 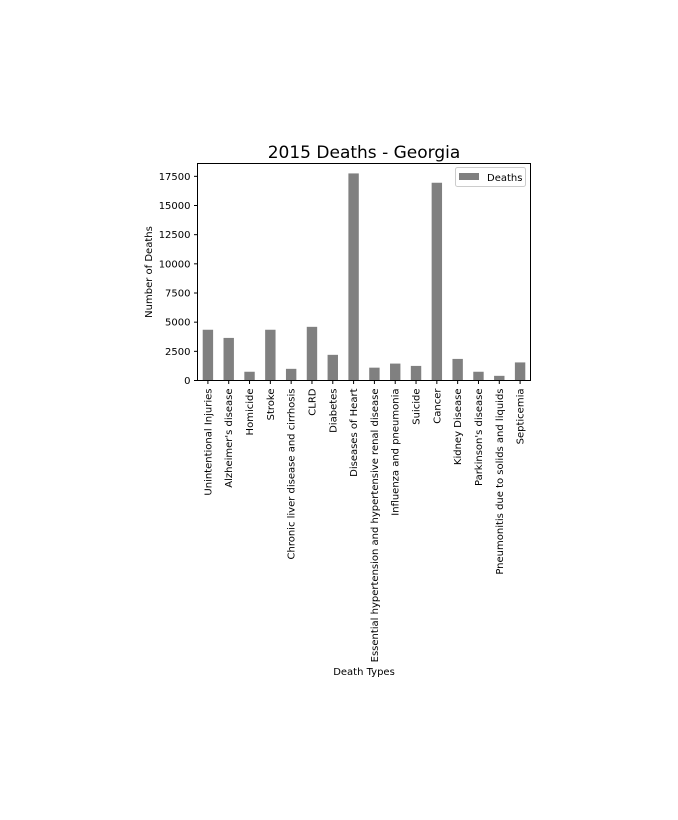 What do you see at coordinates (500, 482) in the screenshot?
I see `x-tick-label: Pneumonitis due to solids and liquids` at bounding box center [500, 482].